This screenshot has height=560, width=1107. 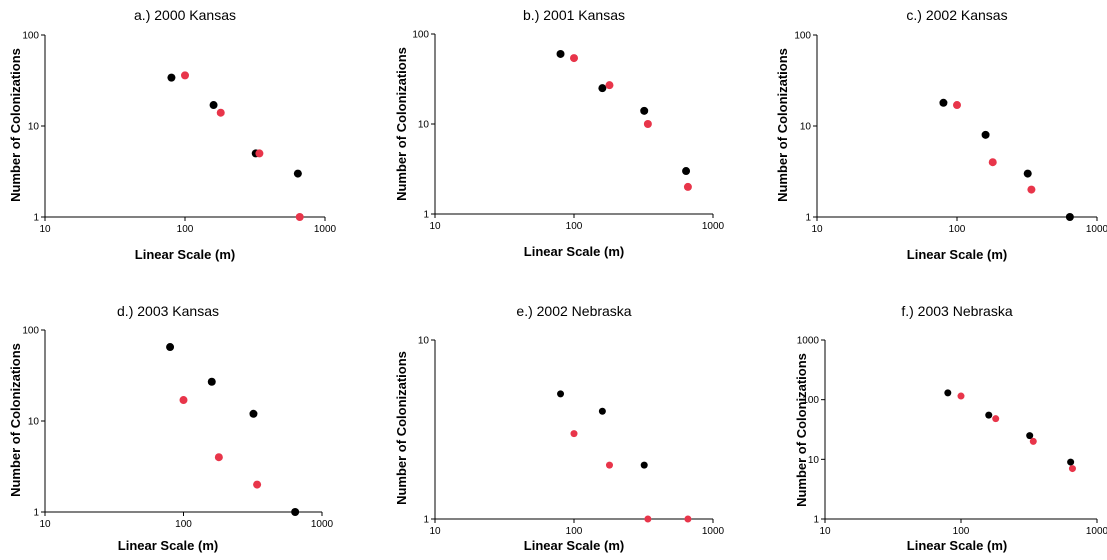 I want to click on chart-title: b.) 2001 Kansas, so click(x=574, y=15).